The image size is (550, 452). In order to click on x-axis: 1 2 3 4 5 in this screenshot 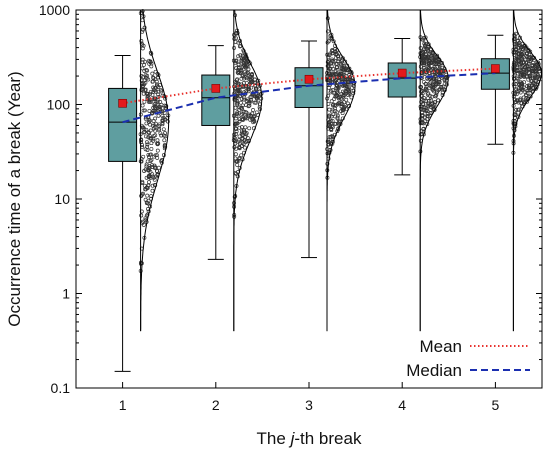, I will do `click(309, 397)`.